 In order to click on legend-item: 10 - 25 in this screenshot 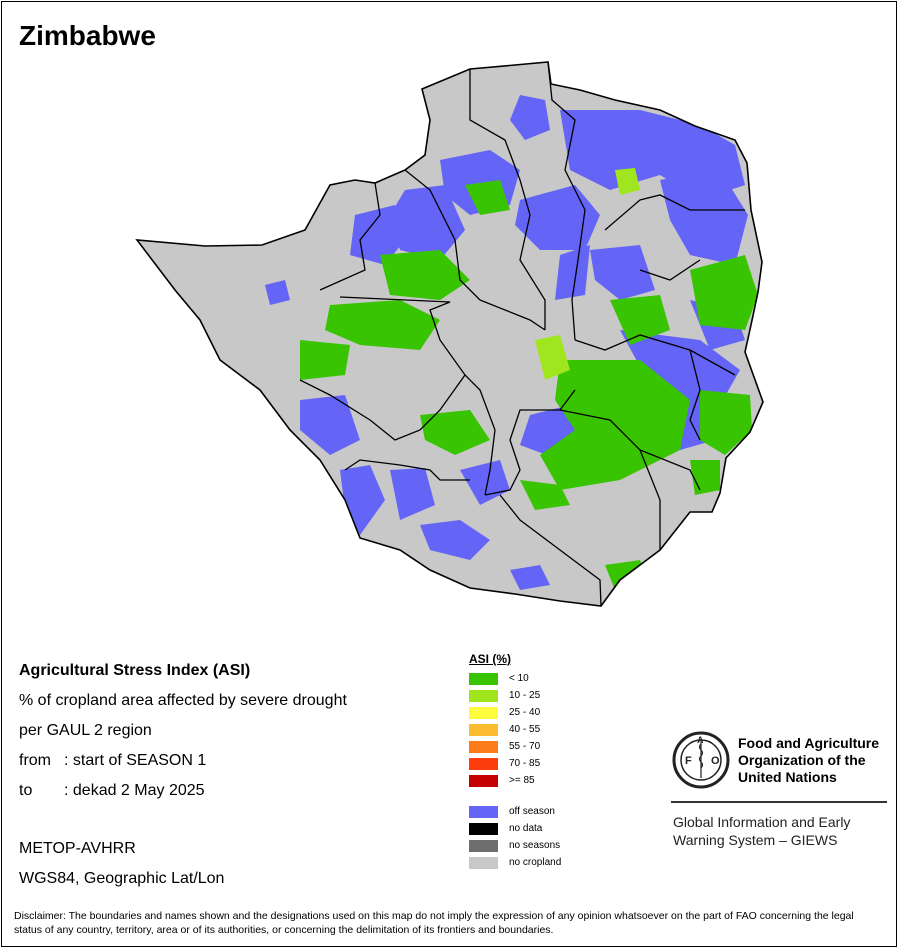, I will do `click(515, 695)`.